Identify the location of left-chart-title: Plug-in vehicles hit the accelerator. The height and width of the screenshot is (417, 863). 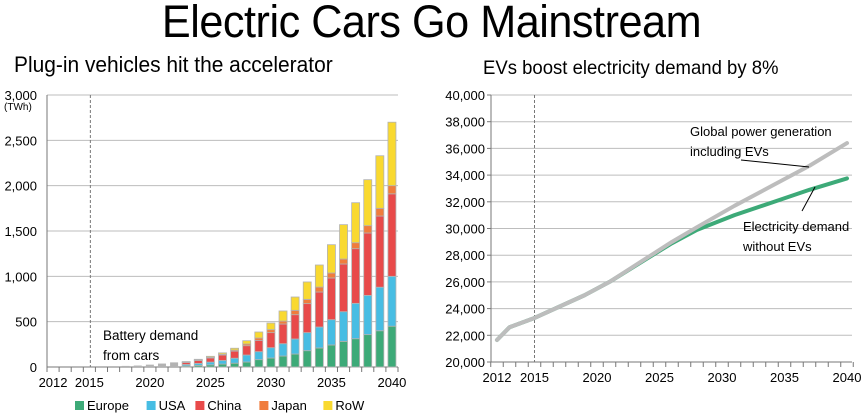
(173, 64).